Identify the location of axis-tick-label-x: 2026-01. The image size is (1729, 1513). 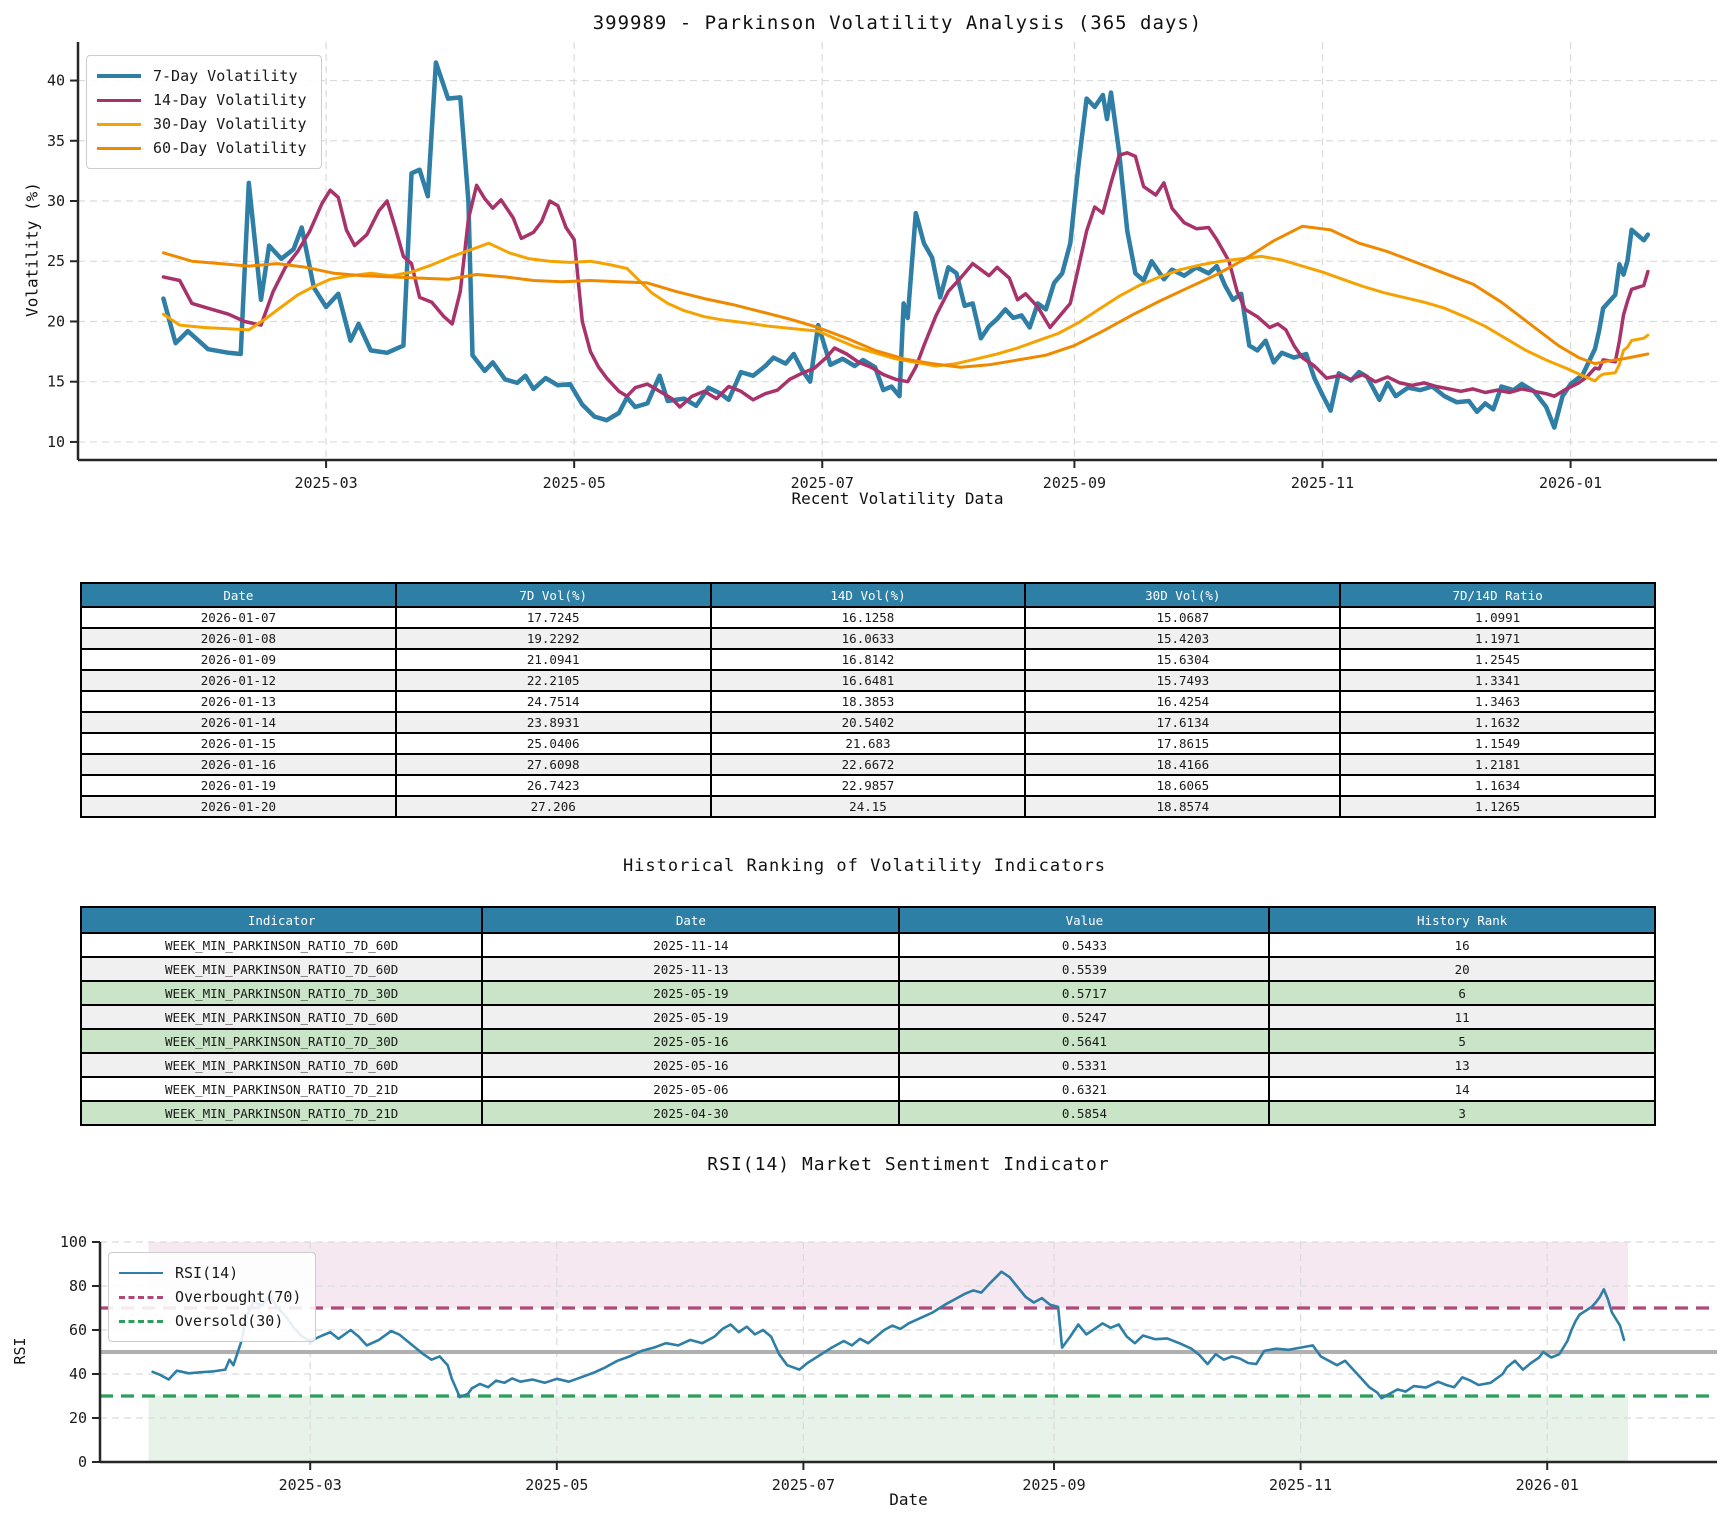
(1547, 1485).